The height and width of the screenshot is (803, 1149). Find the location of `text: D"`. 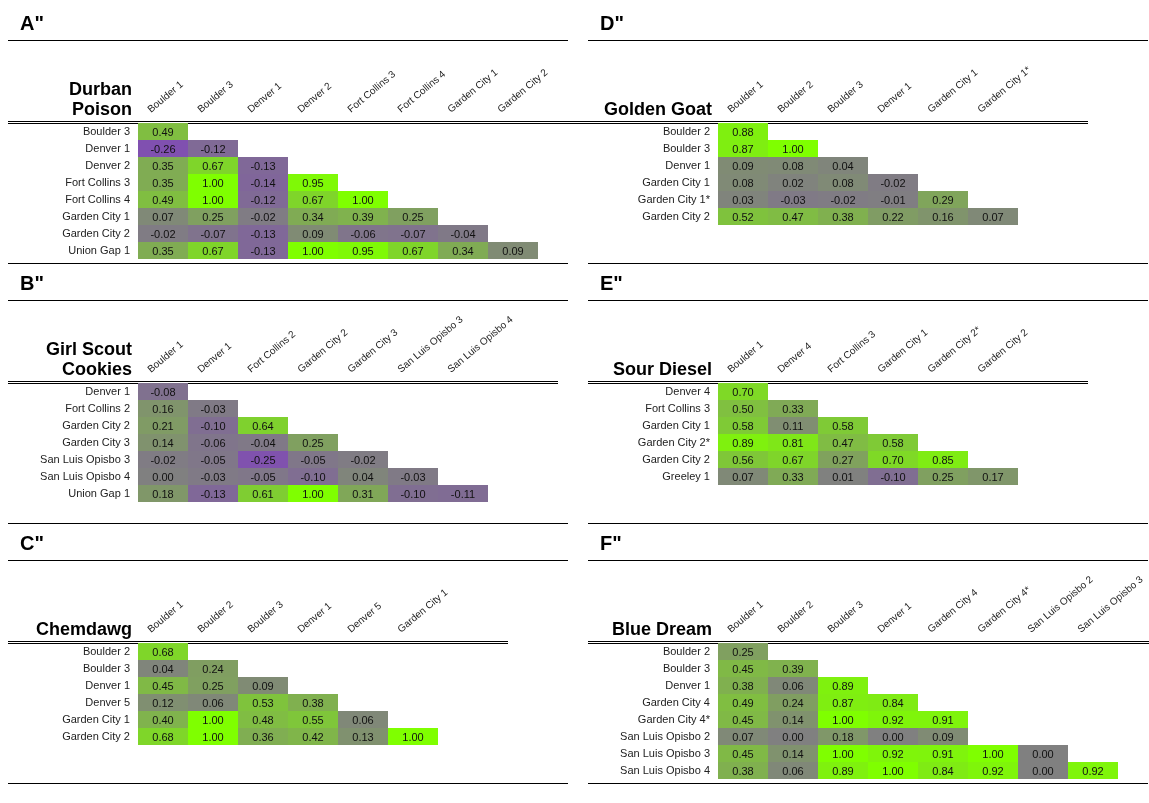

text: D" is located at coordinates (612, 23).